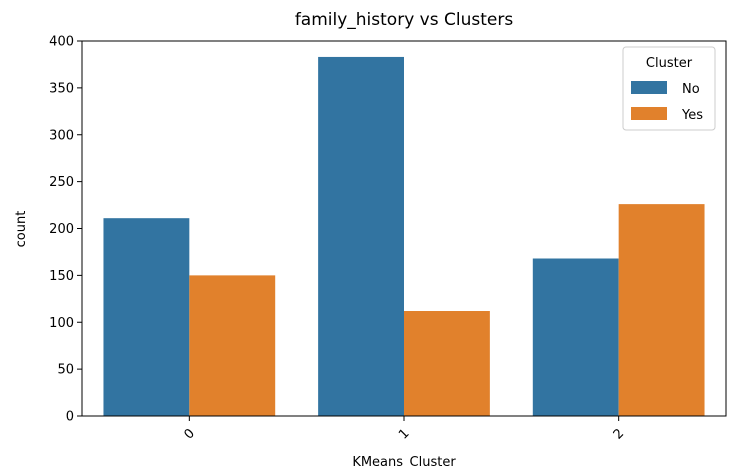 The image size is (735, 467). Describe the element at coordinates (70, 417) in the screenshot. I see `y-tick-label: 0` at that location.